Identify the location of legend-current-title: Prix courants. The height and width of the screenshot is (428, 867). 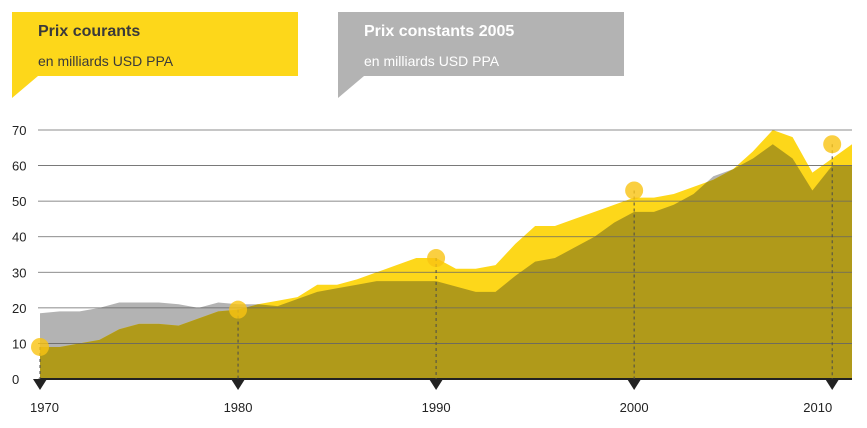
(89, 31).